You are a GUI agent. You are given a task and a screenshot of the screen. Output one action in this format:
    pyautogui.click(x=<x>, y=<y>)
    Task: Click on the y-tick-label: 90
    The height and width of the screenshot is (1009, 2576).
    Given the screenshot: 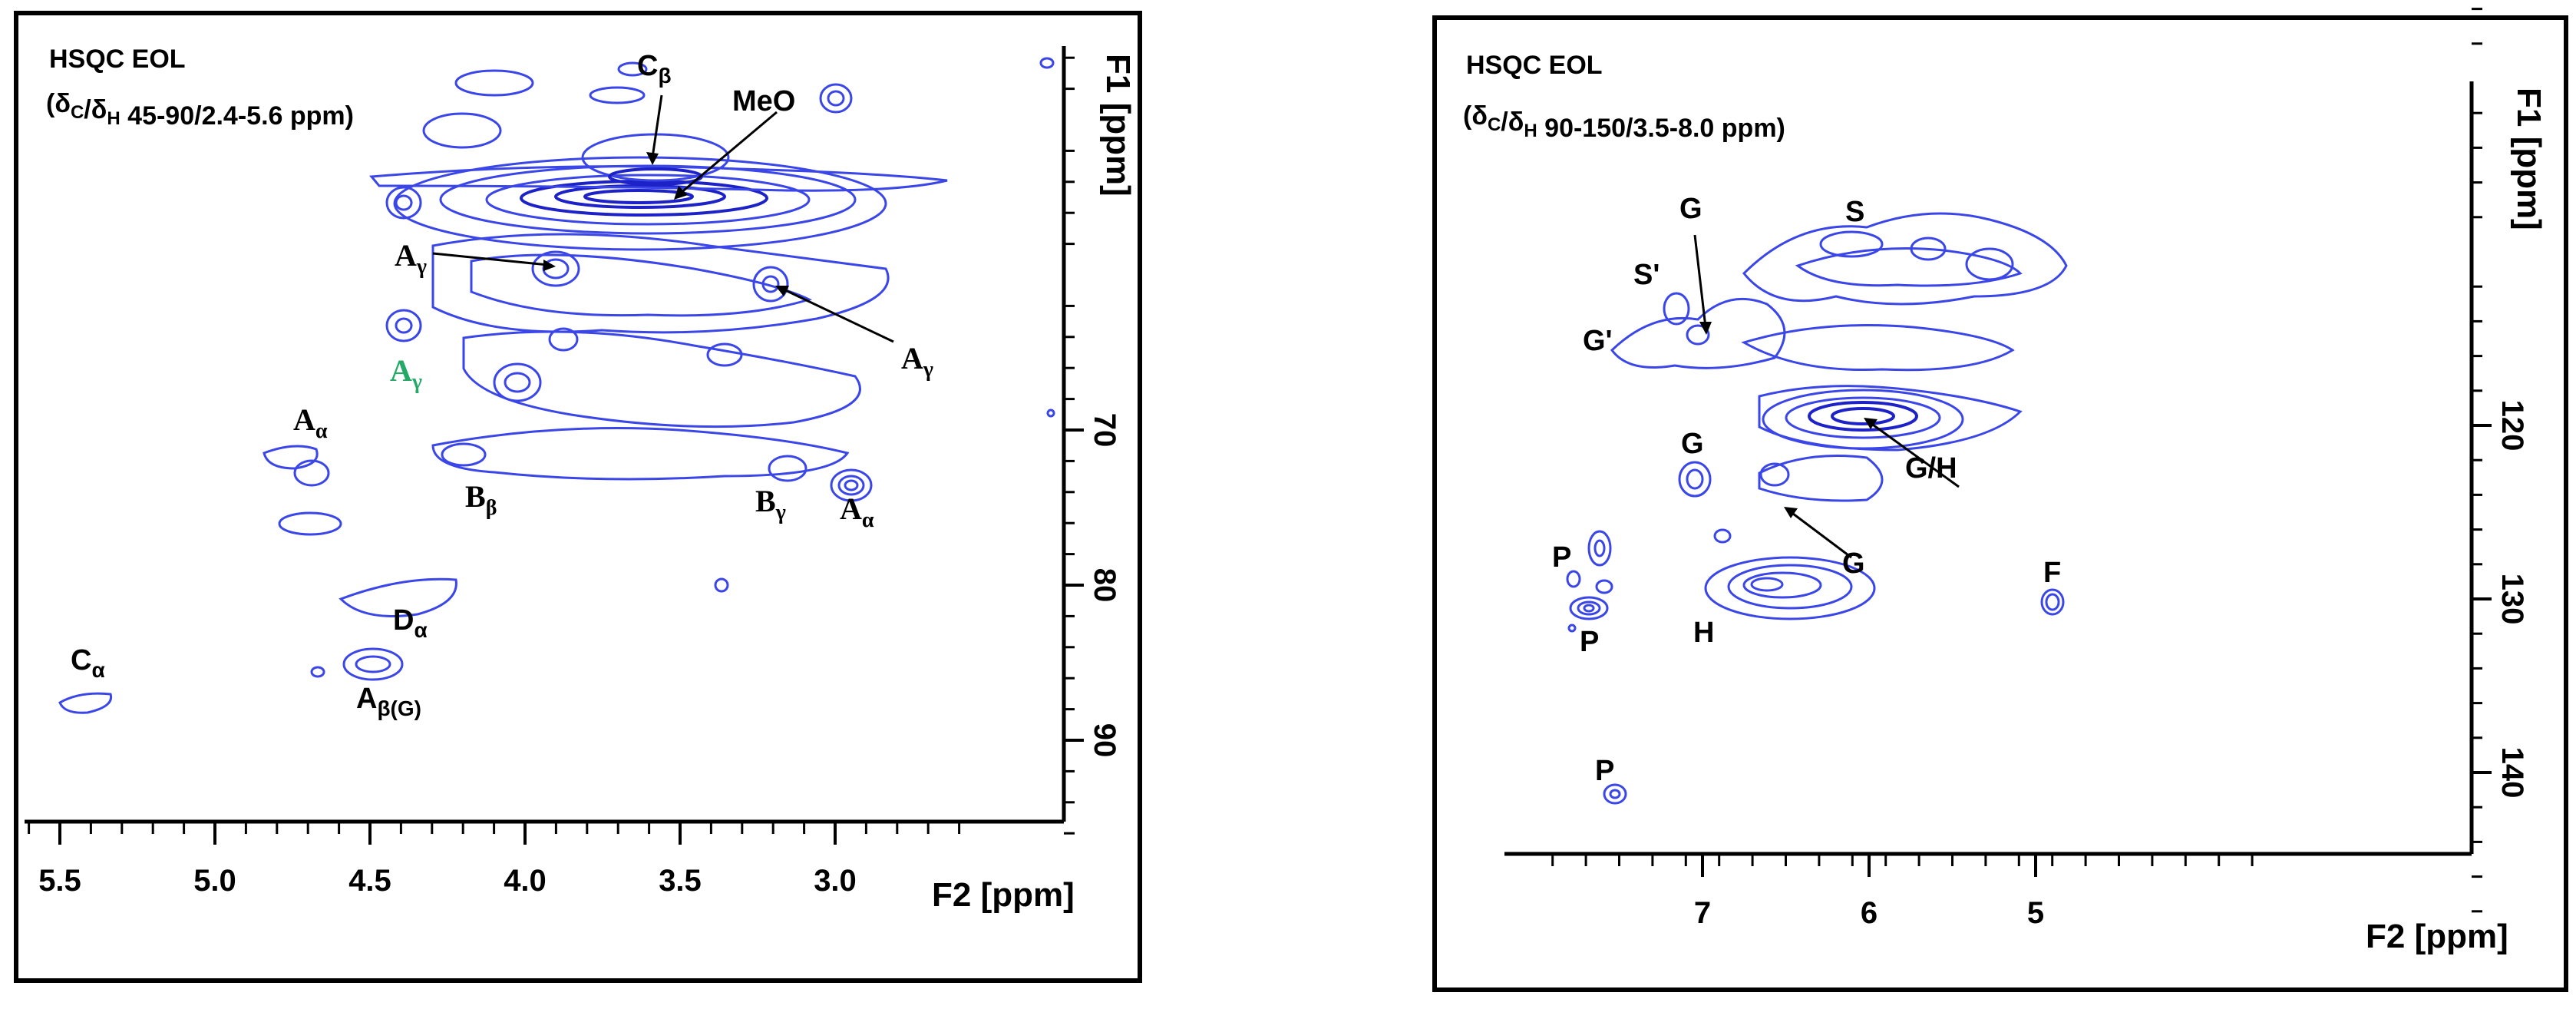 What is the action you would take?
    pyautogui.click(x=1104, y=740)
    